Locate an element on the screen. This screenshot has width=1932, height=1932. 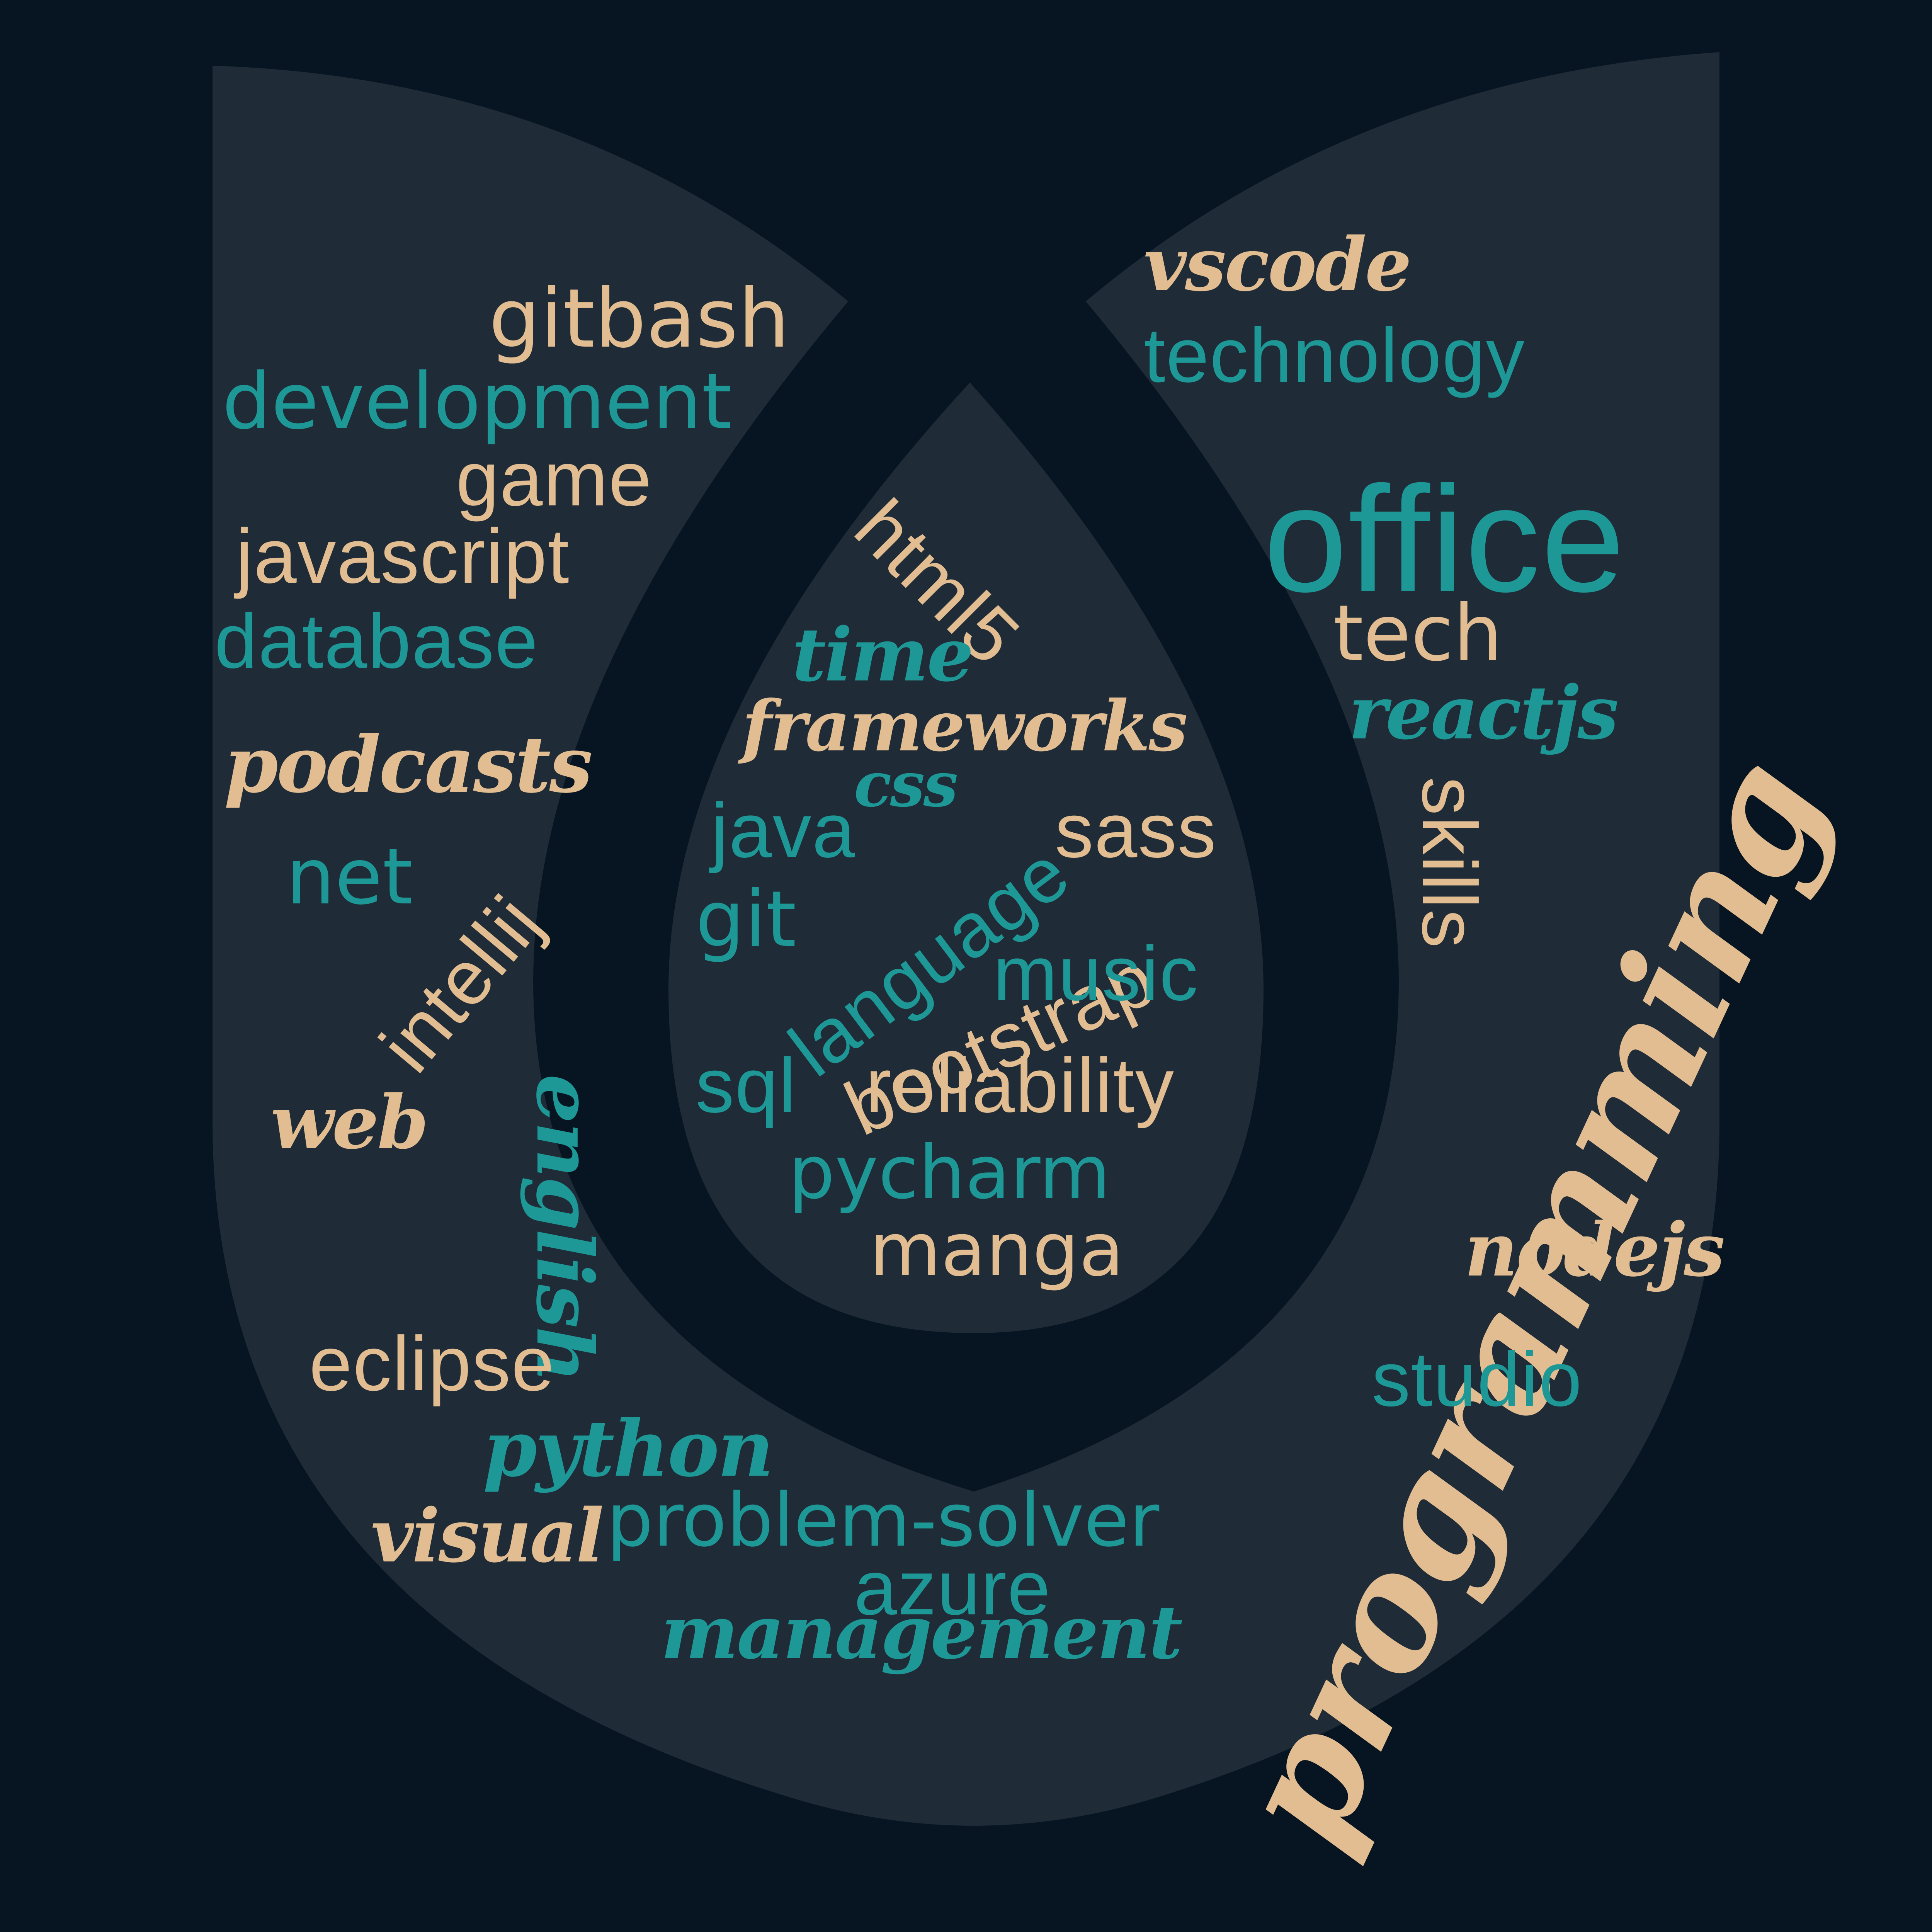
word-nodejs: nodejs is located at coordinates (1595, 1250).